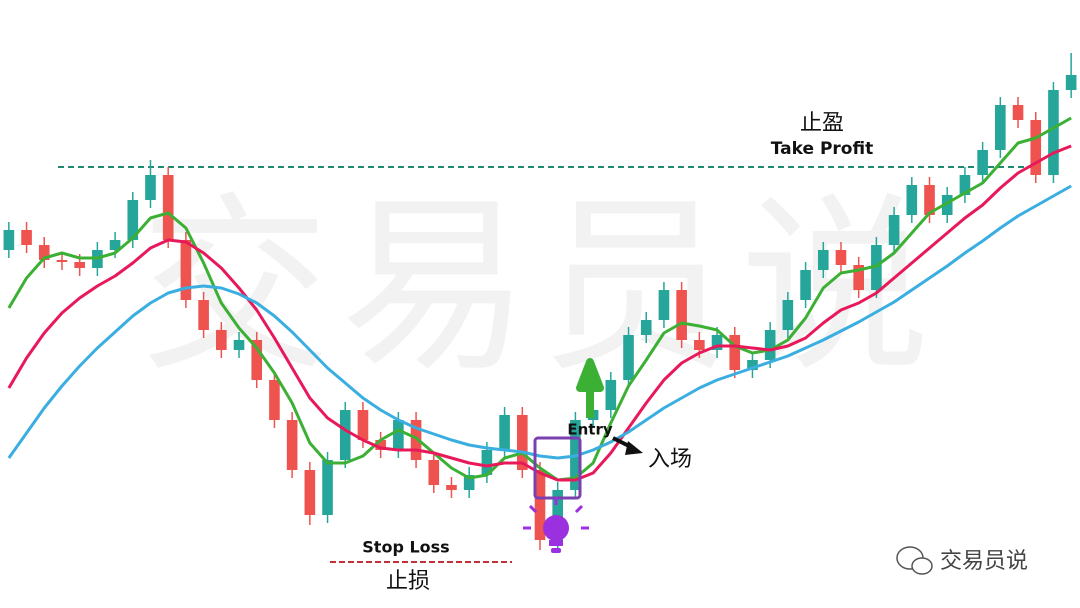 Image resolution: width=1080 pixels, height=608 pixels. What do you see at coordinates (670, 459) in the screenshot?
I see `entry-cn: 入场` at bounding box center [670, 459].